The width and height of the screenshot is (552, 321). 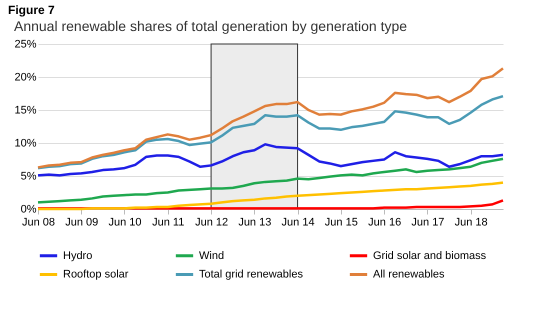 I want to click on legend-label: Hydro, so click(x=77, y=256).